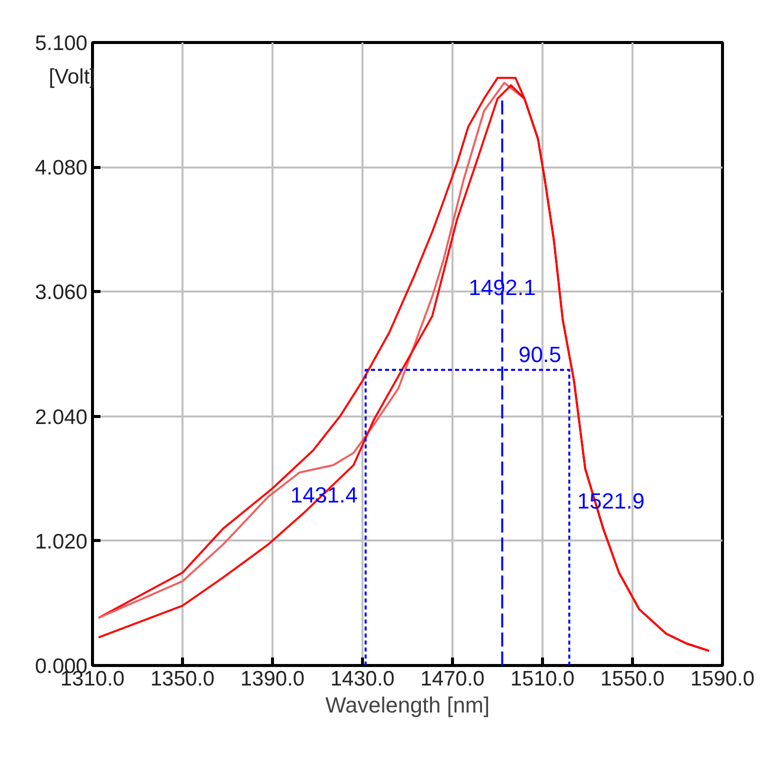 The image size is (764, 763). What do you see at coordinates (362, 679) in the screenshot?
I see `x-tick-label: 1430.0` at bounding box center [362, 679].